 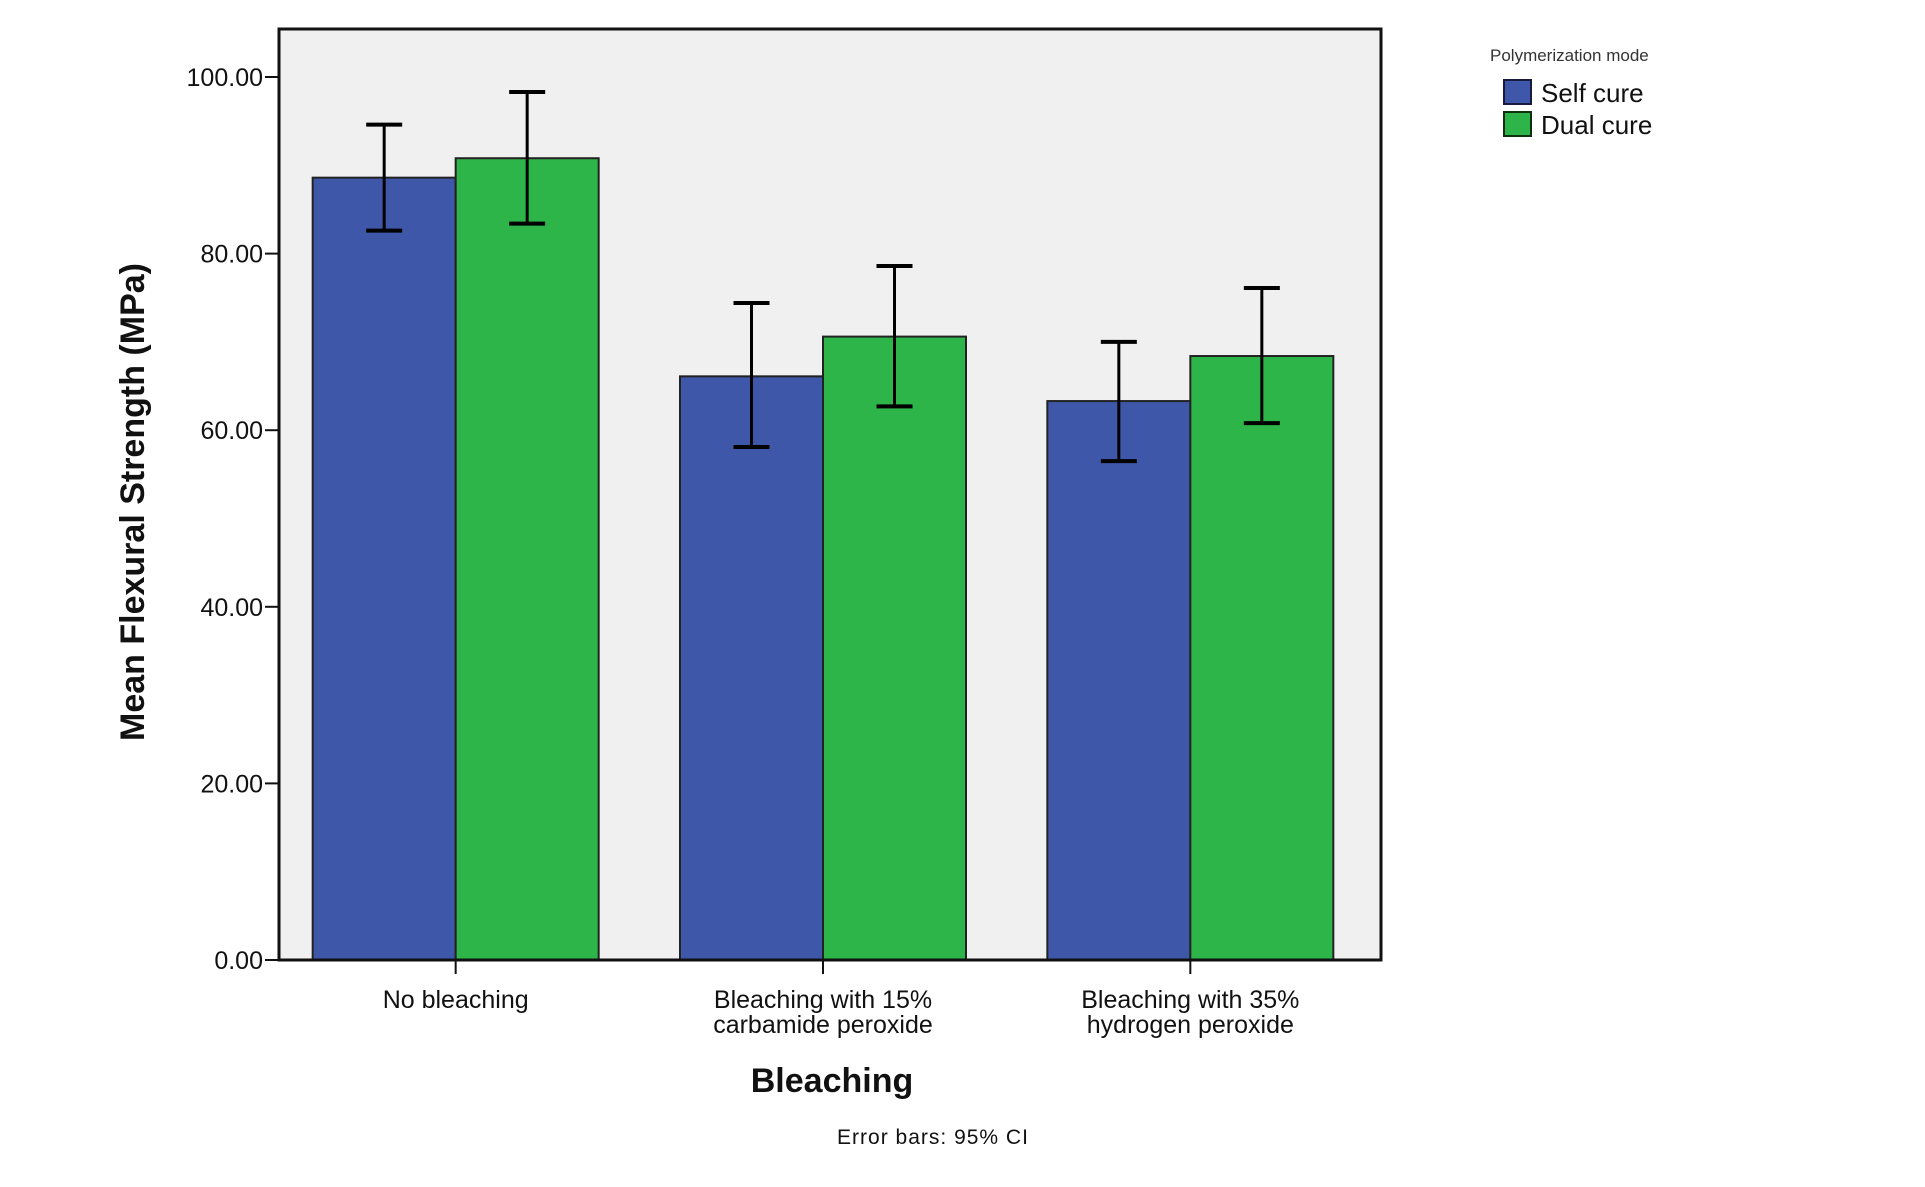 What do you see at coordinates (1517, 92) in the screenshot?
I see `legend-swatch-self-cure` at bounding box center [1517, 92].